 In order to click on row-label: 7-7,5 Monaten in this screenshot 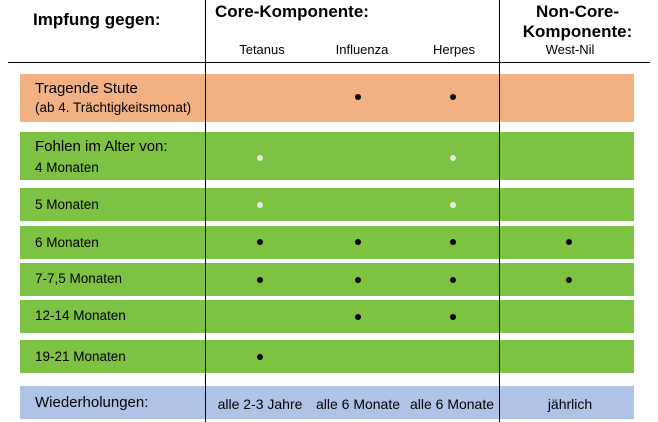, I will do `click(79, 278)`.